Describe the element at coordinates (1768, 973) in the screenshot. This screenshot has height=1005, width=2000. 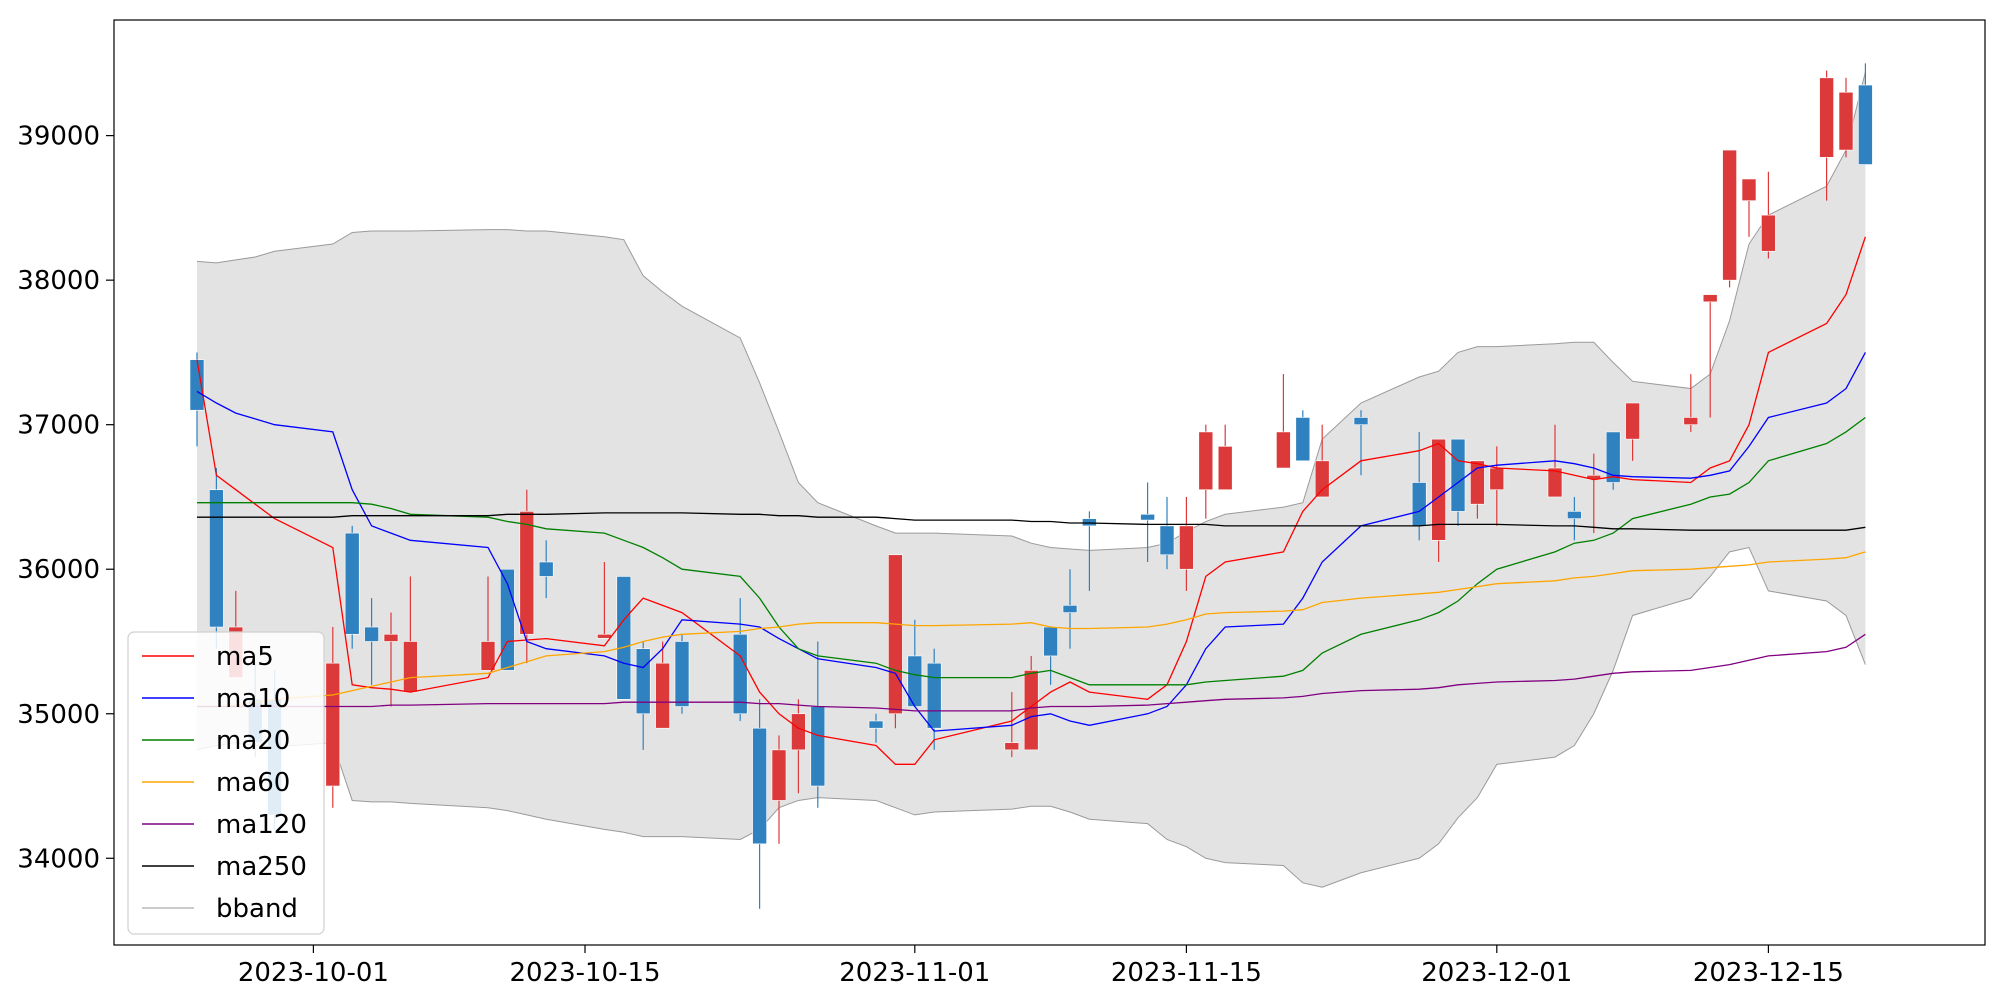
I see `x-tick-label: 2023-12-15` at that location.